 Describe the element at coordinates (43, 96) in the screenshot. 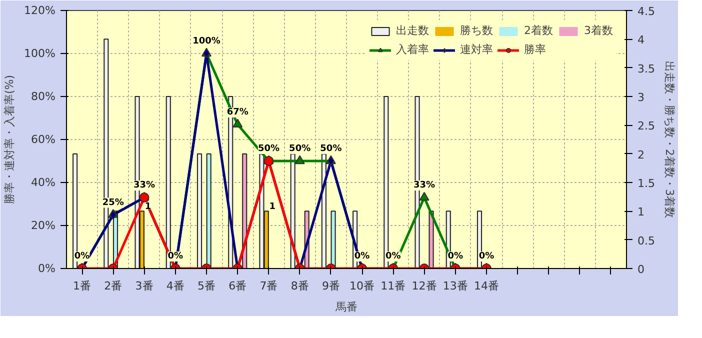

I see `y-tick-label: 80%` at that location.